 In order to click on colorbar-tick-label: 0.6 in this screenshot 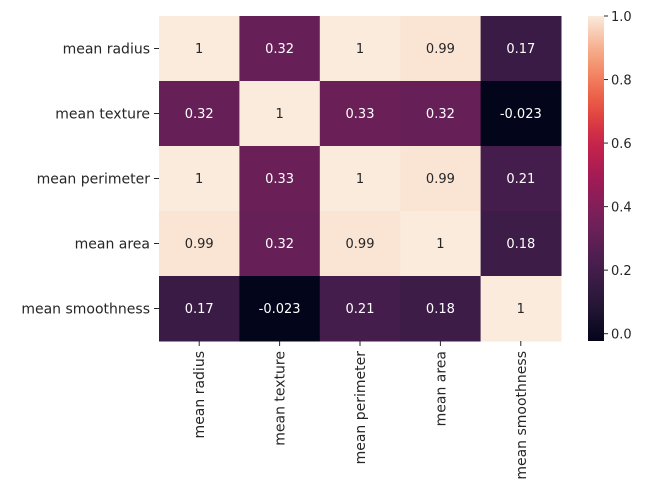, I will do `click(621, 144)`.